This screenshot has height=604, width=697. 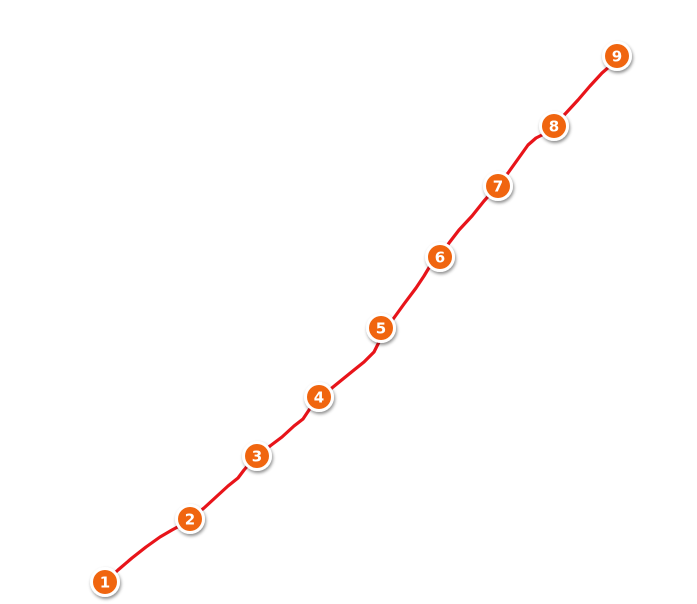 I want to click on marker-number-label: 8, so click(x=554, y=127).